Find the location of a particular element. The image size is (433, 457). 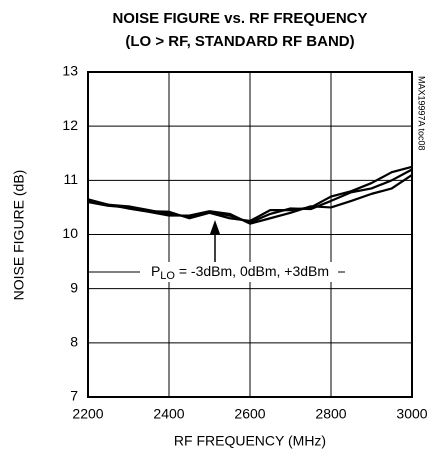

y-tick-label: 8 is located at coordinates (74, 342).